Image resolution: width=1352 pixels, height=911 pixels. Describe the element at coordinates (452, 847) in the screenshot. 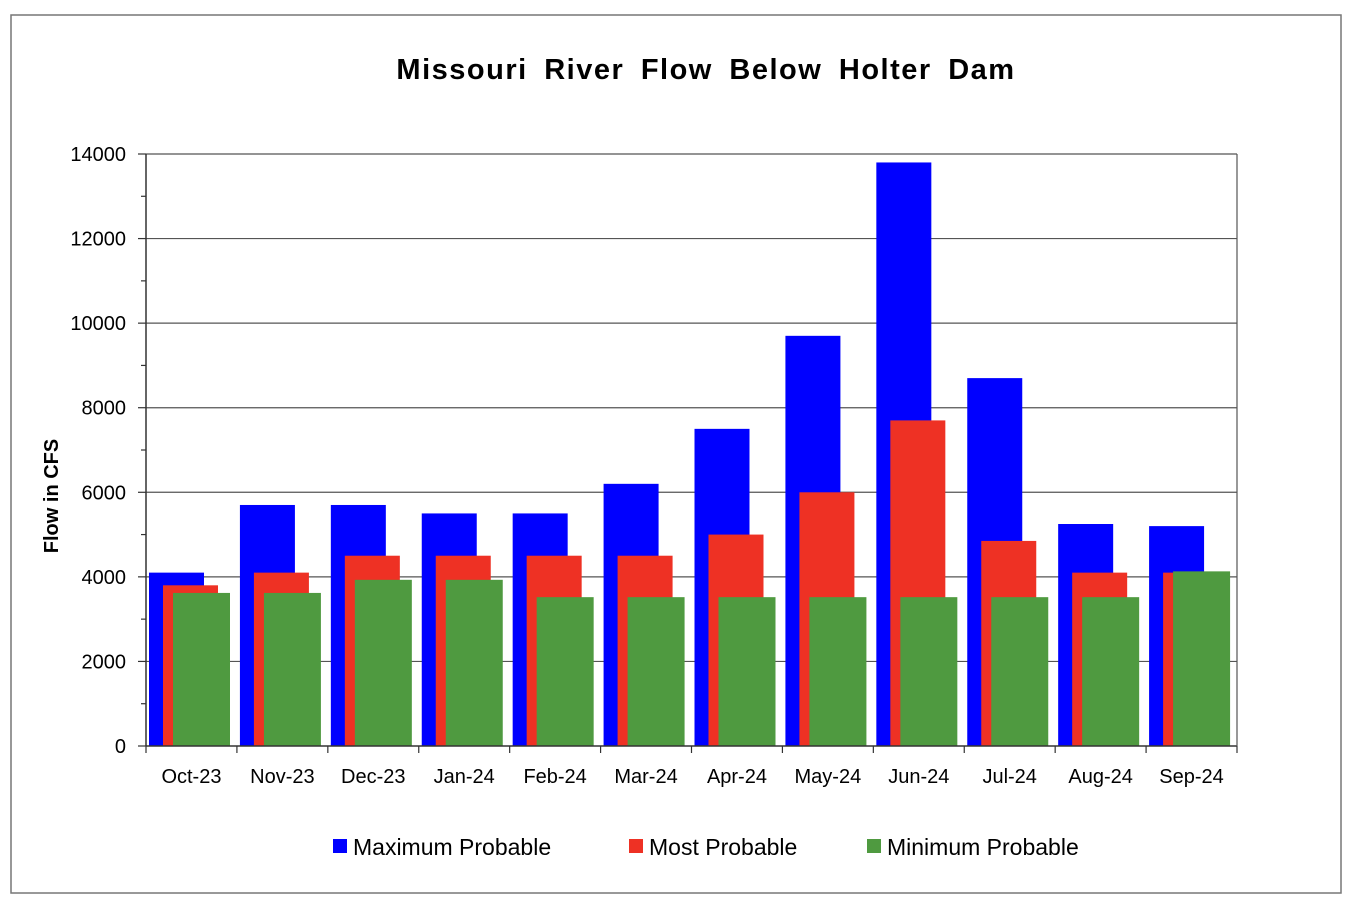

I see `legend-label: Maximum Probable` at that location.